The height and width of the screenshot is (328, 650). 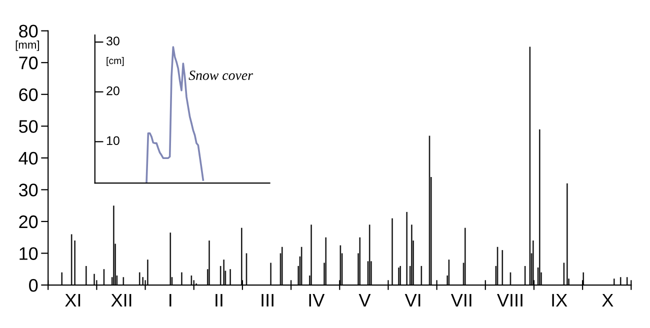 What do you see at coordinates (461, 300) in the screenshot?
I see `x-tick-label: VII` at bounding box center [461, 300].